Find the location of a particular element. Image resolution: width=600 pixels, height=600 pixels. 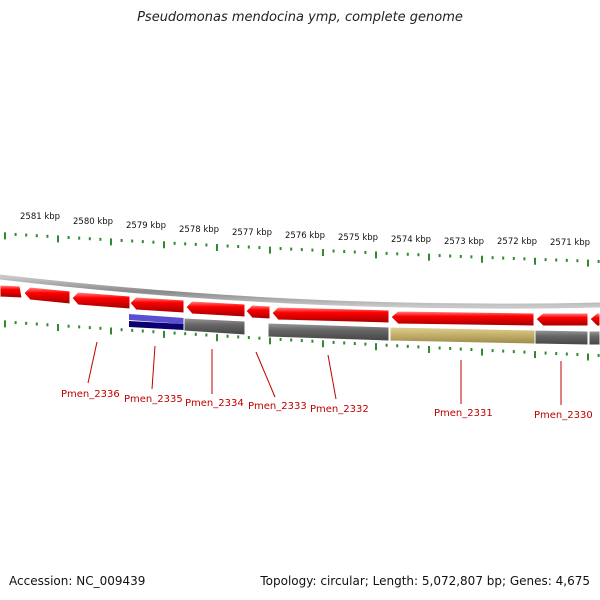

kbp-label: 2580 kbp is located at coordinates (93, 222).